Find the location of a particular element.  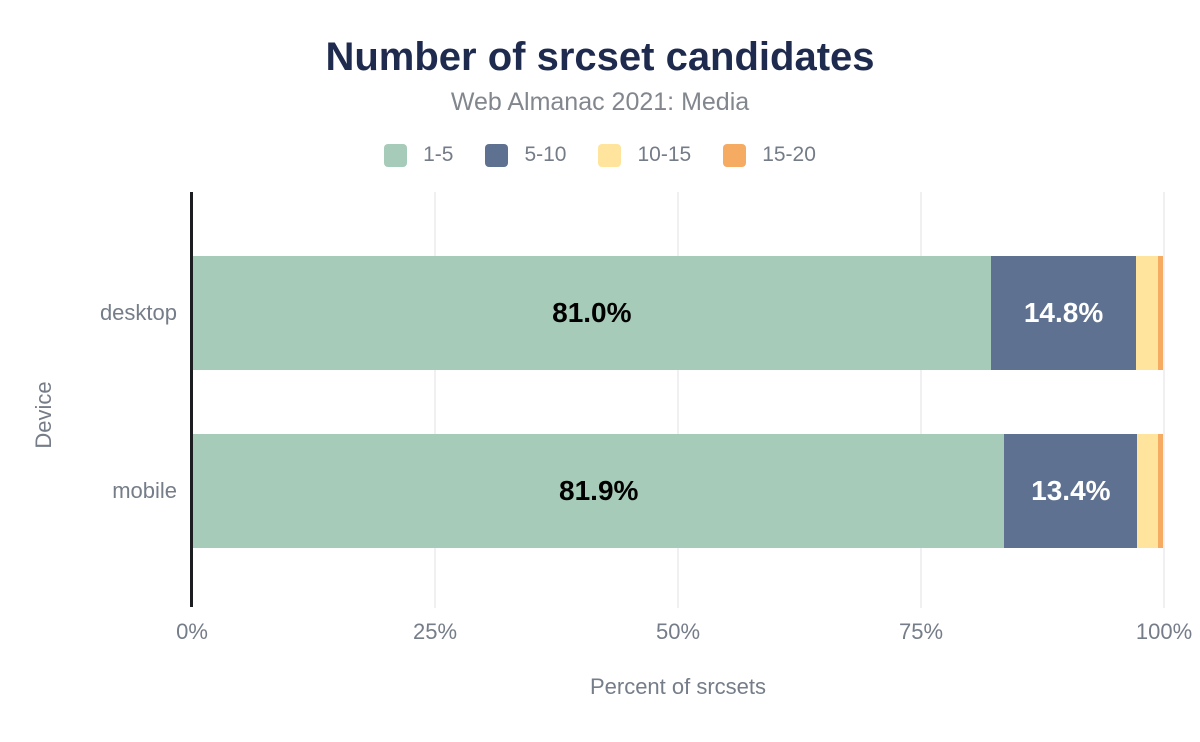

legend-item-10-15: 10-15 is located at coordinates (644, 155).